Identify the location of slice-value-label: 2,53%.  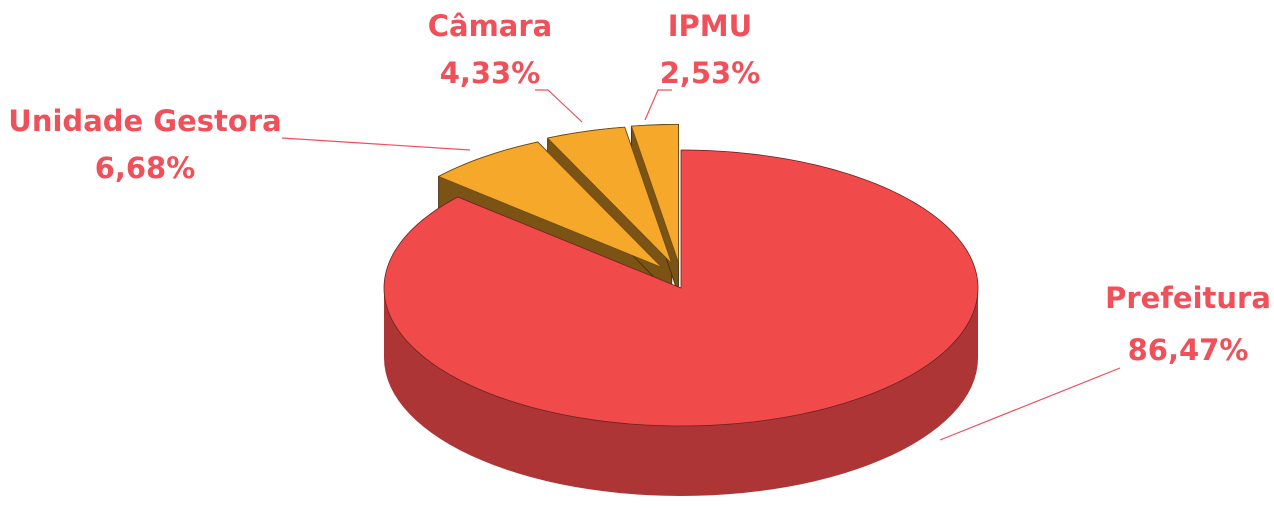
(710, 73).